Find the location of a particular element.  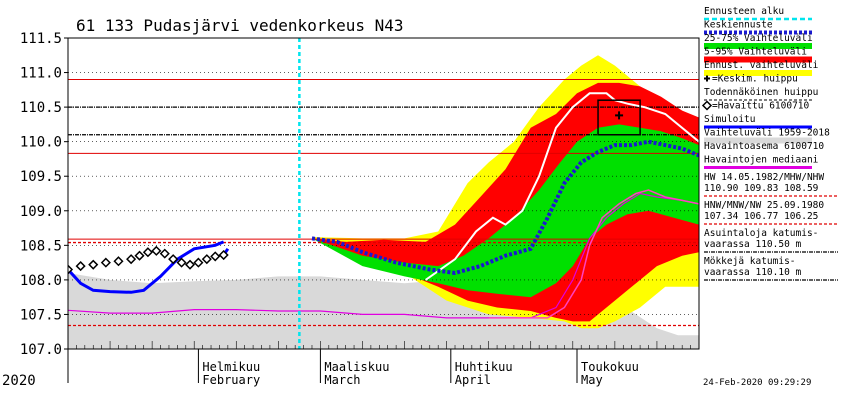

month-label-en: February is located at coordinates (231, 380).